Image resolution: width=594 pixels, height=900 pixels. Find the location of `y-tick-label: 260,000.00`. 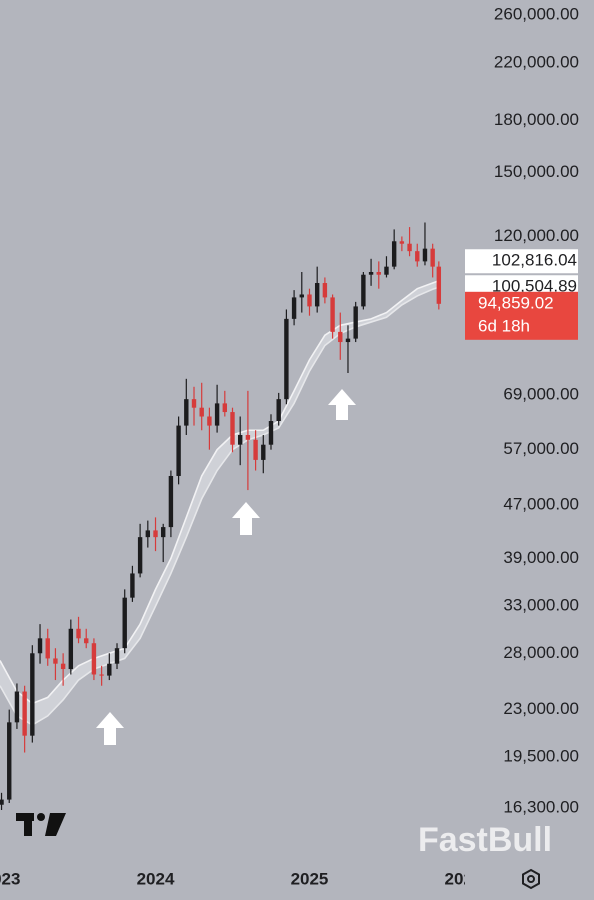

y-tick-label: 260,000.00 is located at coordinates (536, 14).